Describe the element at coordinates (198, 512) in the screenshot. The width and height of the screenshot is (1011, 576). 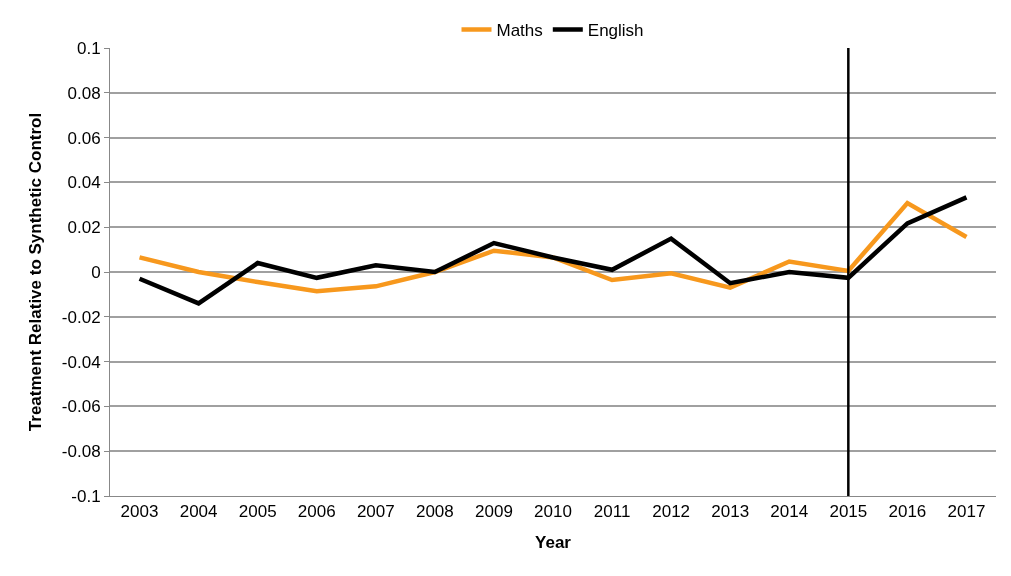
I see `x-tick-label: 2004` at that location.